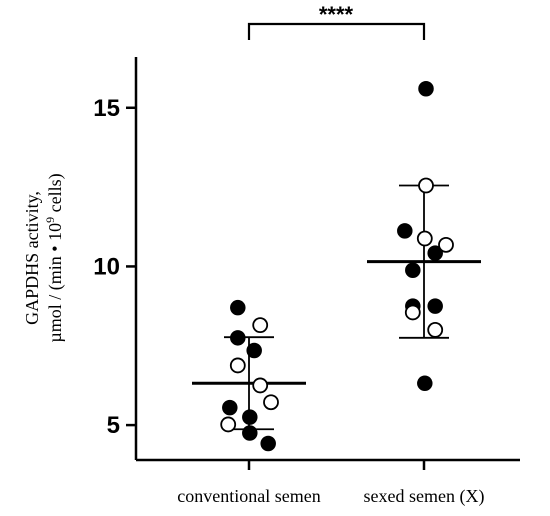  Describe the element at coordinates (55, 283) in the screenshot. I see `y-axis-label-line2-pre: µmol / (min • 10` at that location.